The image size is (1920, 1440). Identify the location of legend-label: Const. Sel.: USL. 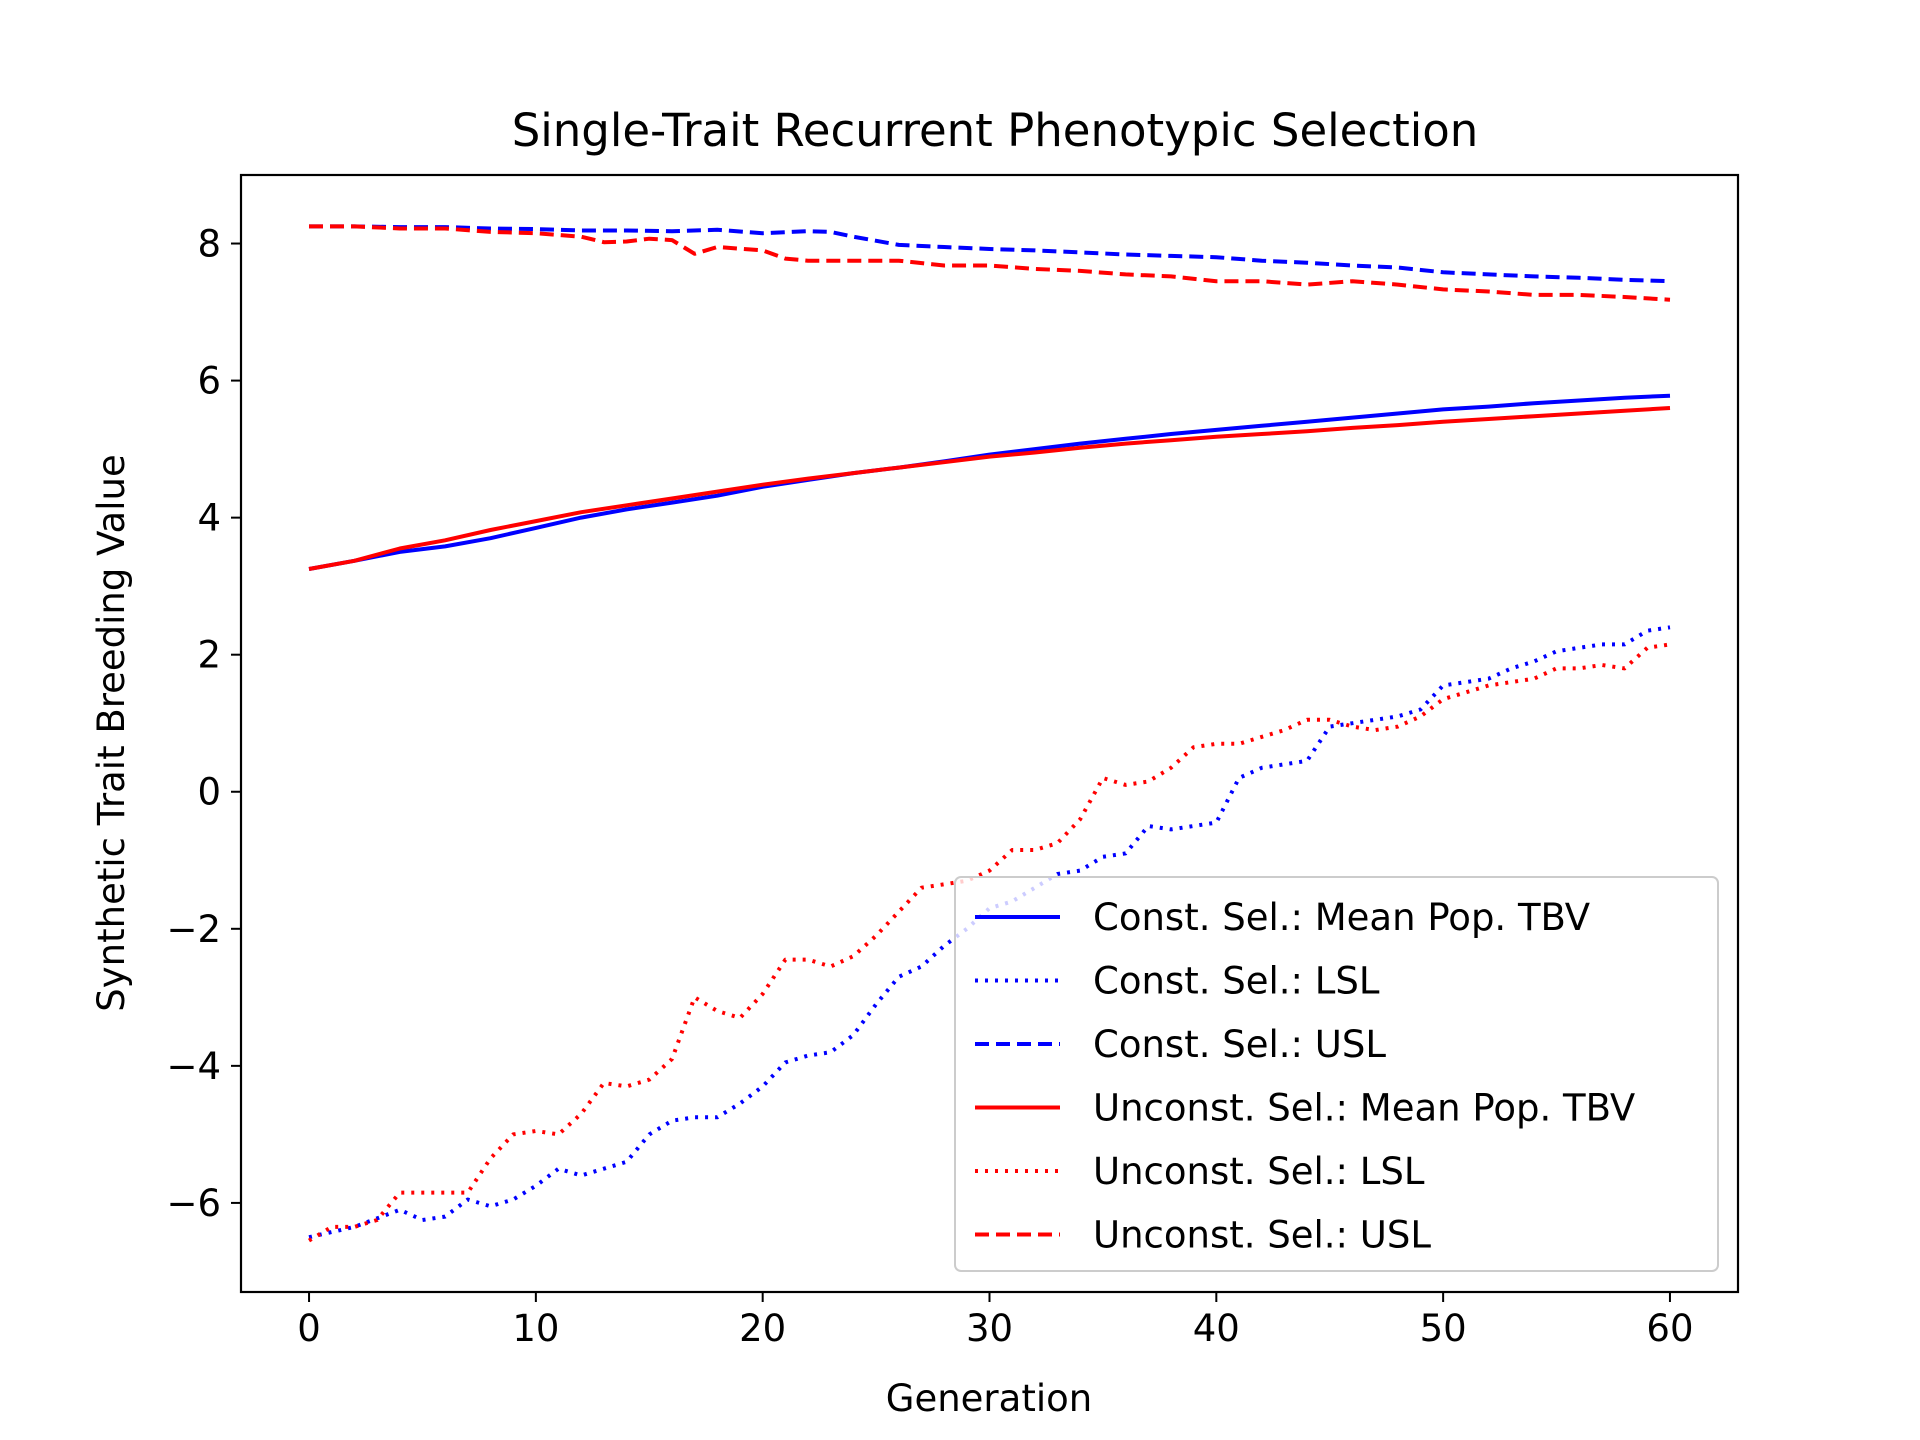
(1239, 1044).